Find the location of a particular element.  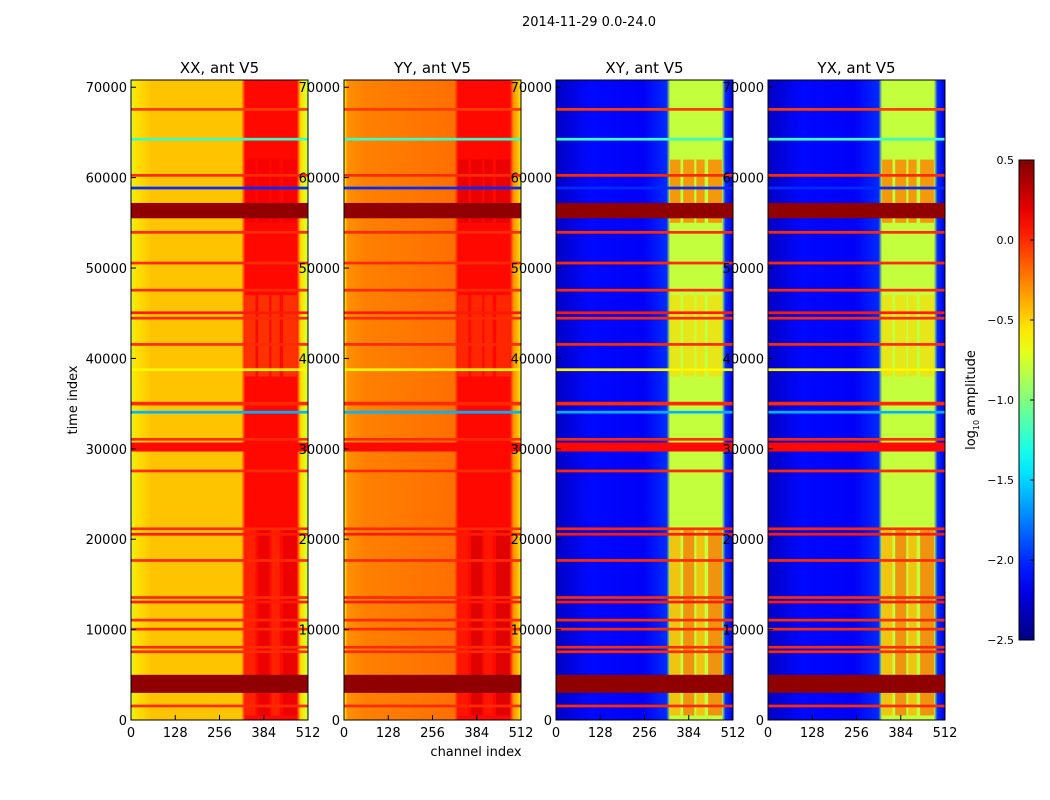

x-tick-label: 384 is located at coordinates (263, 733).